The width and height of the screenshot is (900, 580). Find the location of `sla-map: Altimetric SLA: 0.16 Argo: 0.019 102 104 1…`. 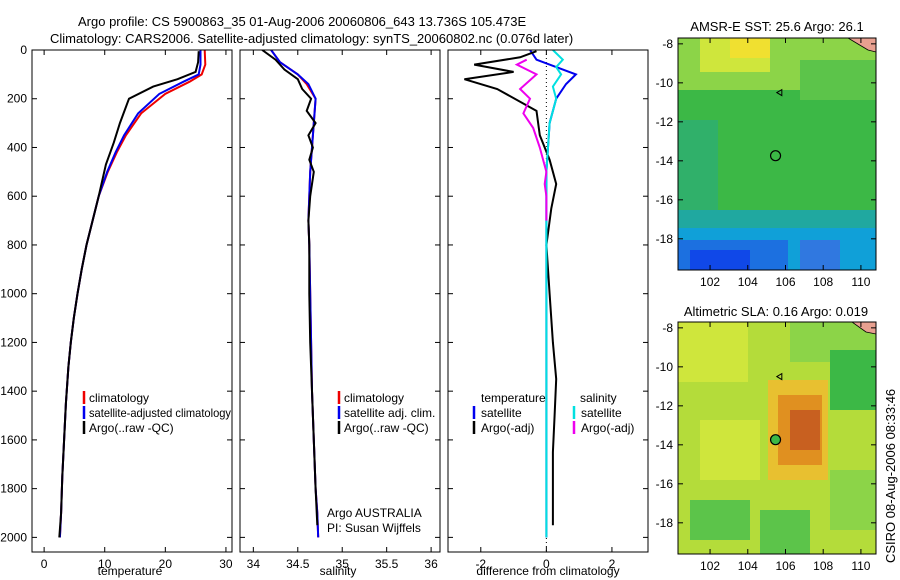

sla-map: Altimetric SLA: 0.16 Argo: 0.019 102 104 1… is located at coordinates (766, 438).